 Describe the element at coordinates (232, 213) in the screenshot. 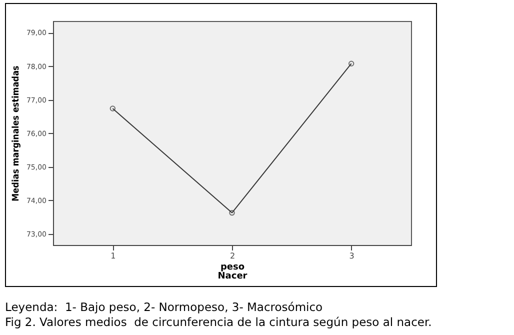

I see `point` at that location.